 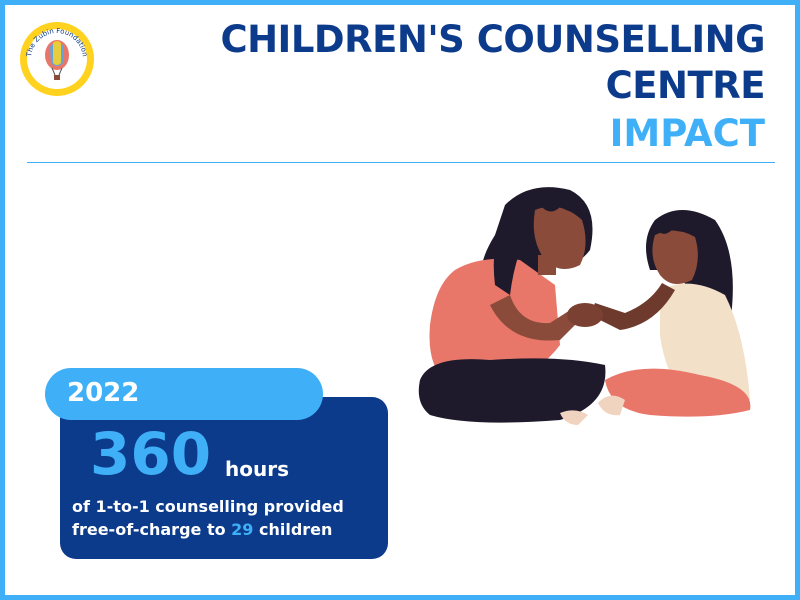 I want to click on year-badge: 2022, so click(x=184, y=394).